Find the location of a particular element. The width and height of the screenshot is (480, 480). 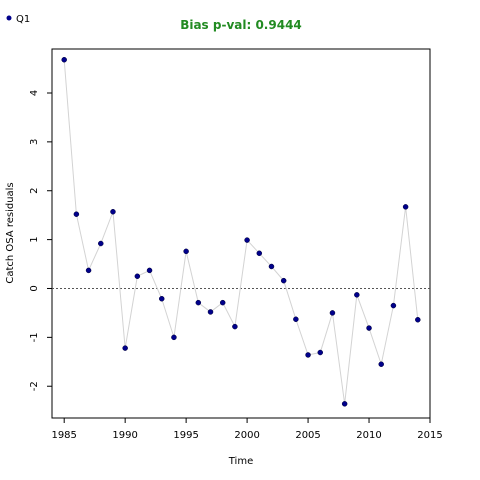

x-tick-label: 1995 is located at coordinates (185, 435).